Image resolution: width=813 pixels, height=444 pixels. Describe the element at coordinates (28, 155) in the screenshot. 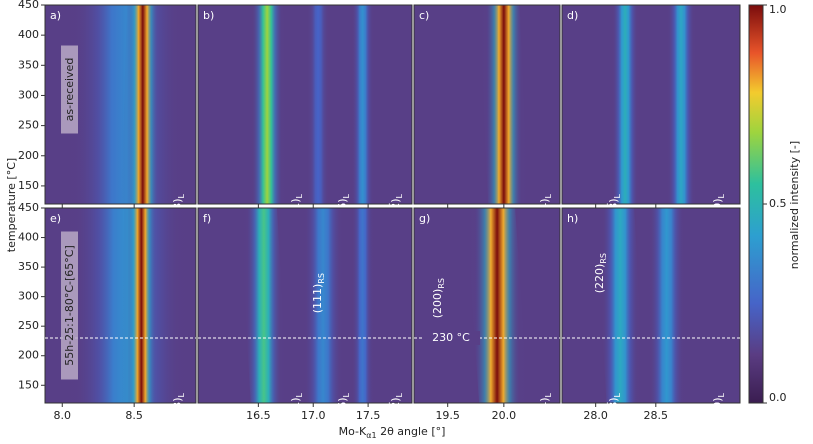

I see `y-tick-label: 200` at that location.